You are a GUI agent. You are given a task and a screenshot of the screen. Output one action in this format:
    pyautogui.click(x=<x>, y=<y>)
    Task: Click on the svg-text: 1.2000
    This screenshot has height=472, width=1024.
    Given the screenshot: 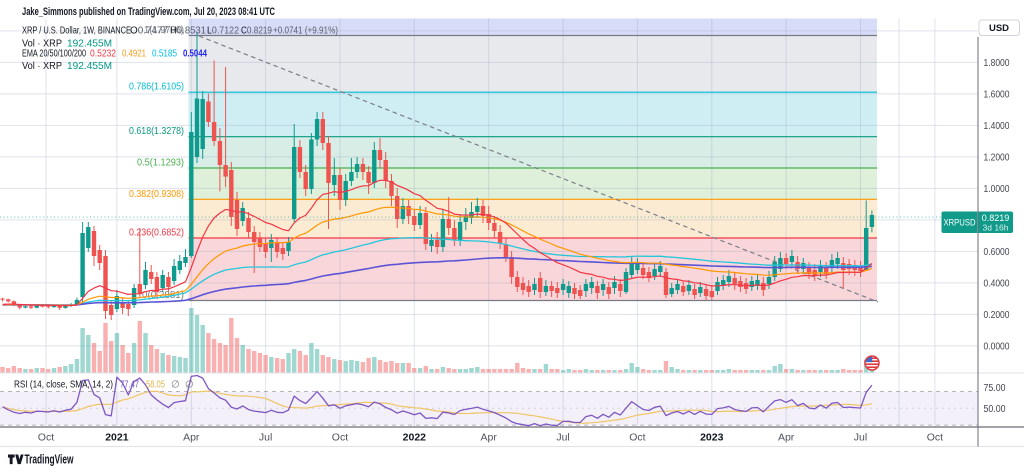 What is the action you would take?
    pyautogui.click(x=997, y=157)
    